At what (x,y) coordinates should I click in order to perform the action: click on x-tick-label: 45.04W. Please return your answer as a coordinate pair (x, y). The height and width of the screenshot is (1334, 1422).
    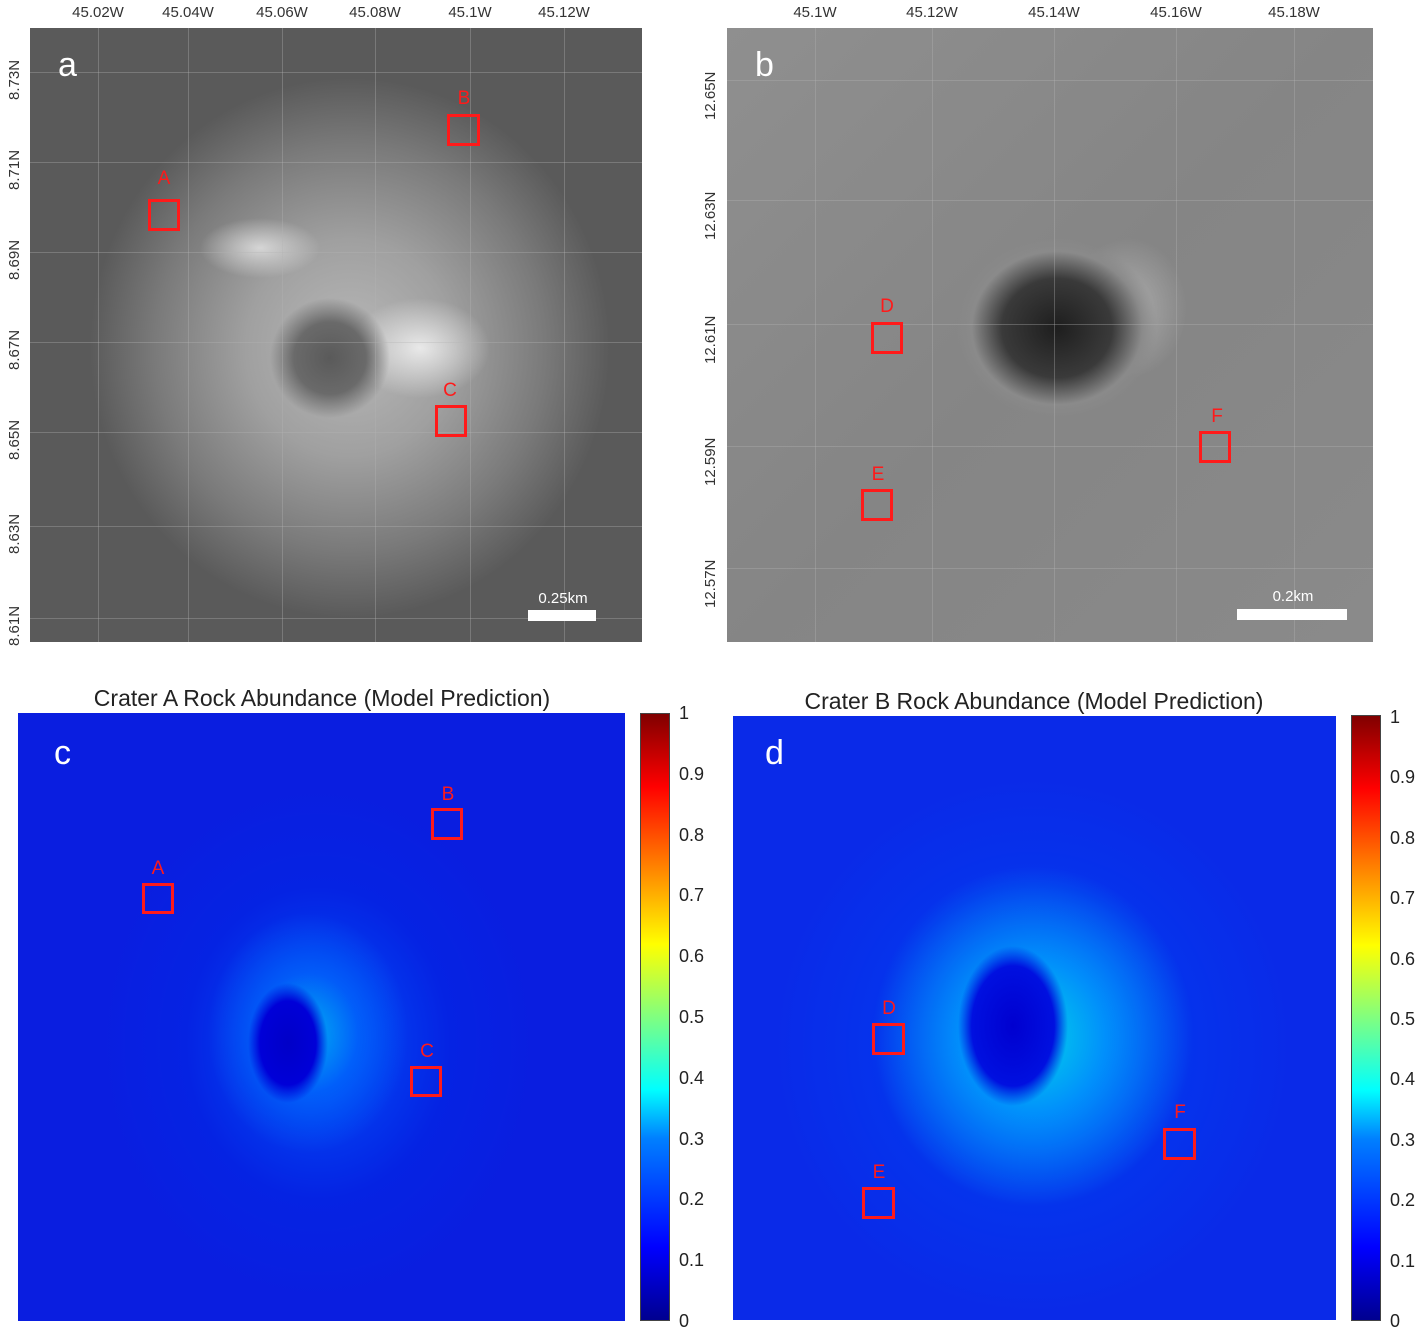
    Looking at the image, I should click on (188, 12).